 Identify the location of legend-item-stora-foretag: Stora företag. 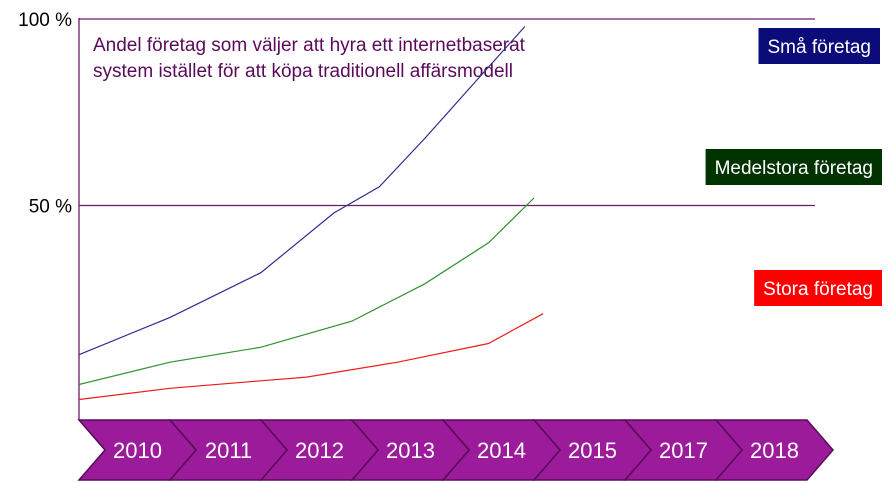
(818, 288).